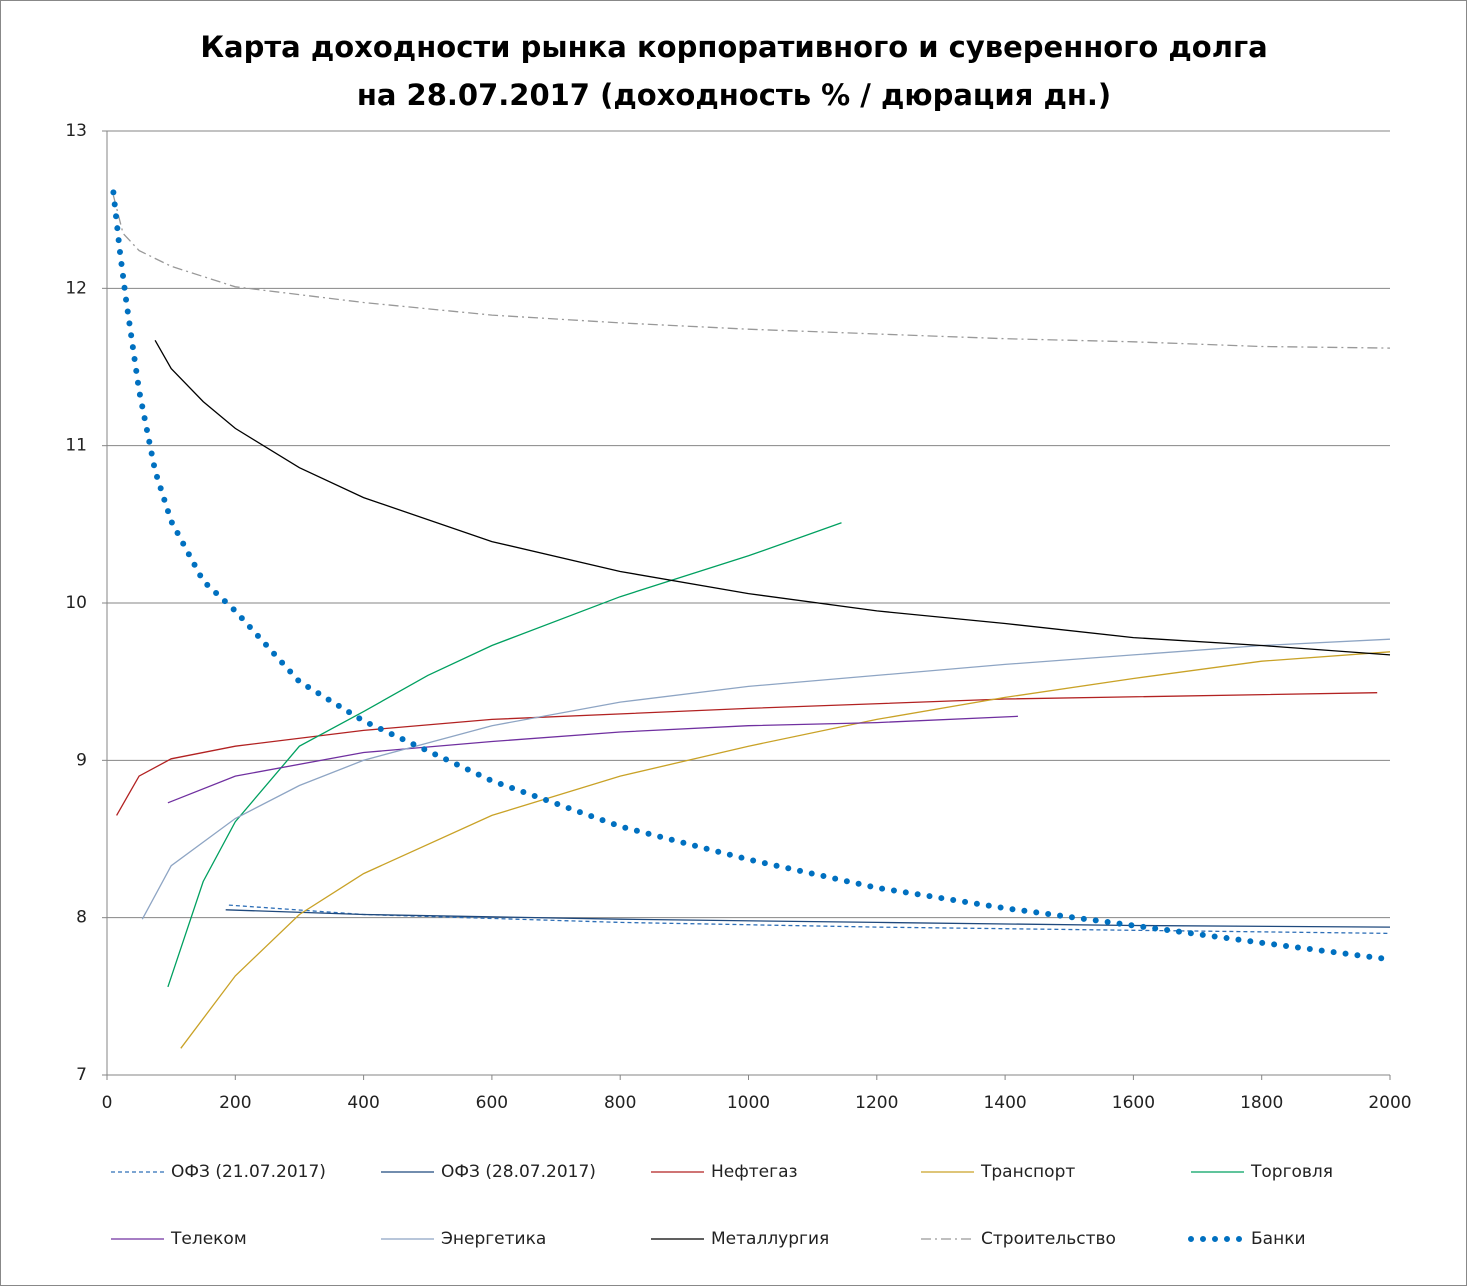 The image size is (1467, 1286). Describe the element at coordinates (493, 1239) in the screenshot. I see `legend-label: Энергетика` at that location.